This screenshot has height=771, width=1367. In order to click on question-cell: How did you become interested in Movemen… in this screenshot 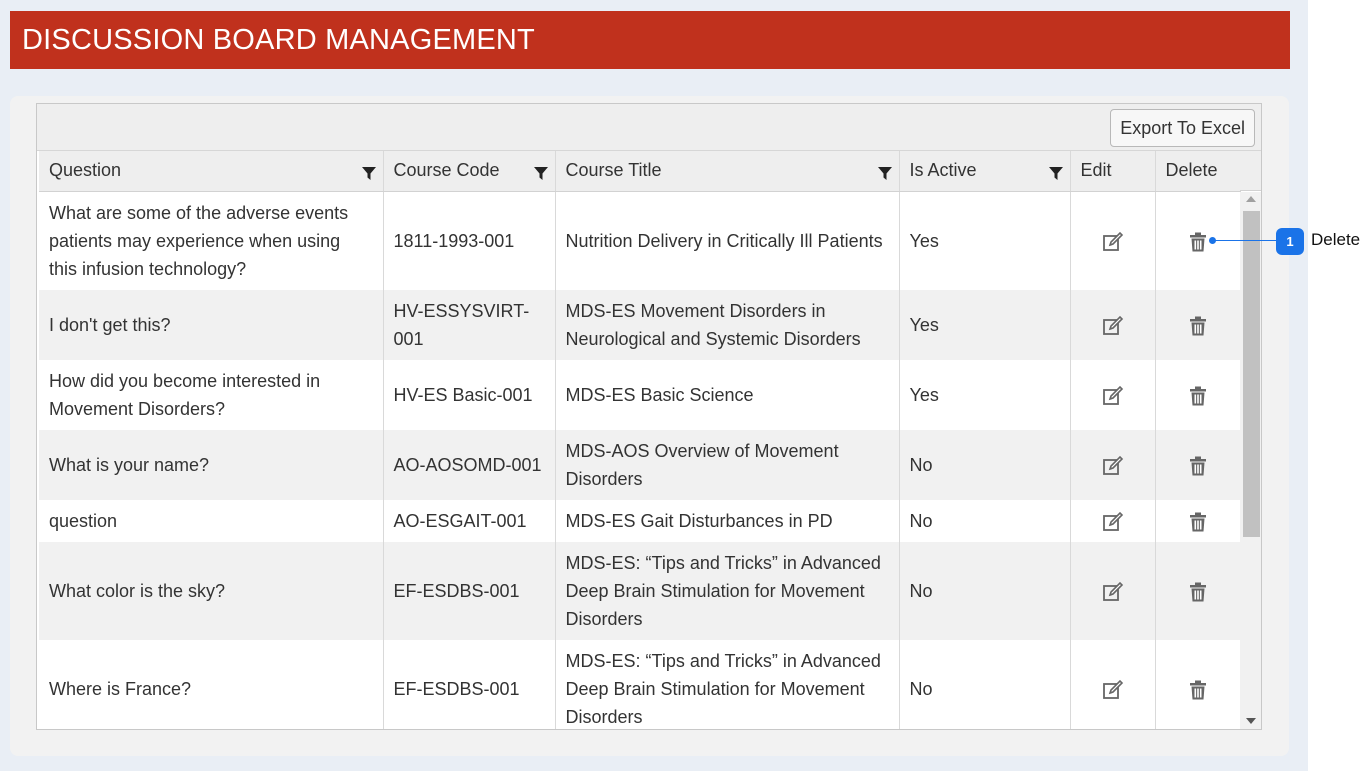, I will do `click(211, 394)`.